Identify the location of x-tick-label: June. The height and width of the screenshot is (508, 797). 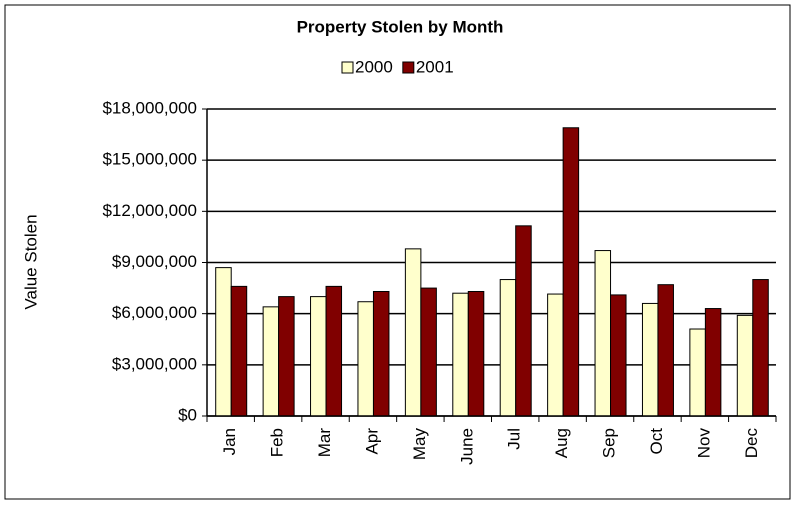
(466, 446).